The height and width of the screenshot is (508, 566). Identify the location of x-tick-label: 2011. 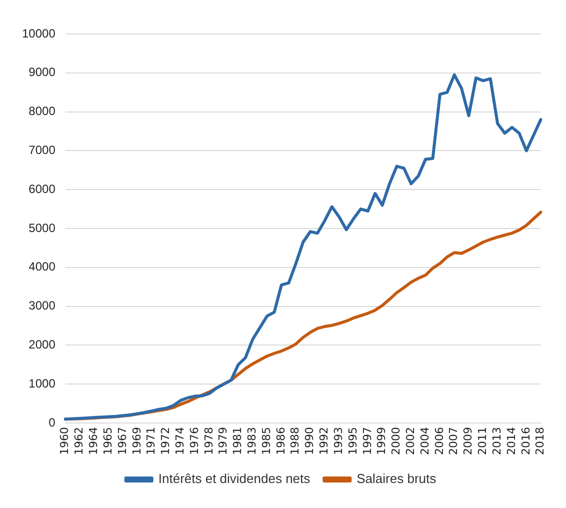
(483, 441).